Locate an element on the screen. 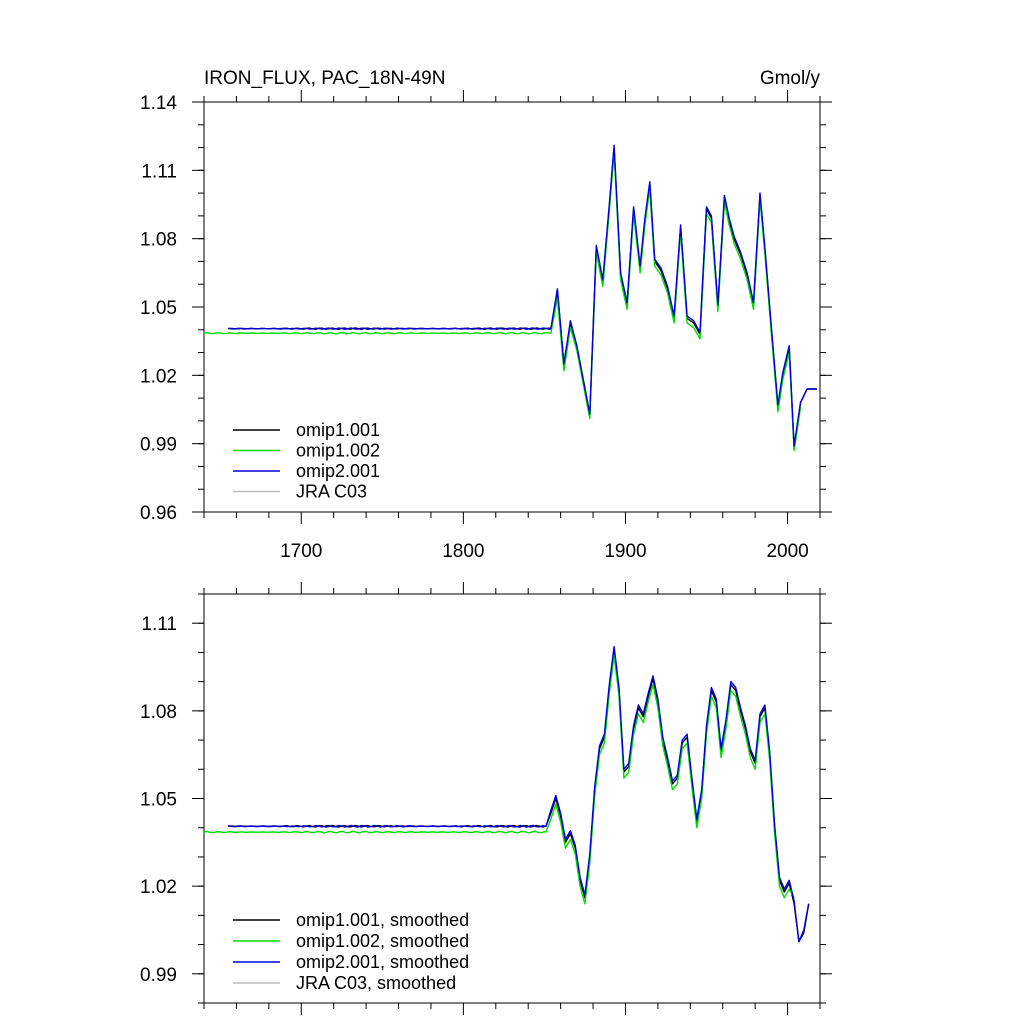  legend-label: JRA C03, smoothed is located at coordinates (376, 983).